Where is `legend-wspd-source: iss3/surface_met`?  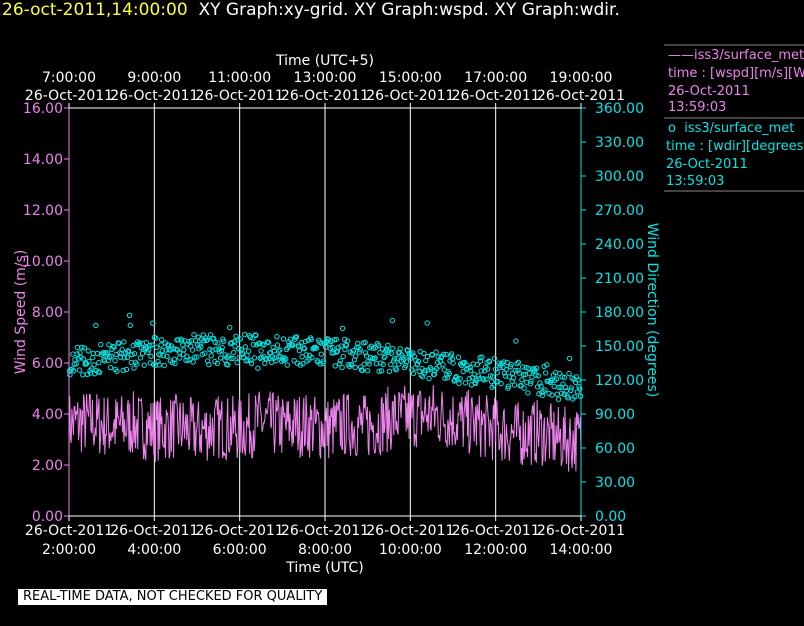 legend-wspd-source: iss3/surface_met is located at coordinates (749, 55).